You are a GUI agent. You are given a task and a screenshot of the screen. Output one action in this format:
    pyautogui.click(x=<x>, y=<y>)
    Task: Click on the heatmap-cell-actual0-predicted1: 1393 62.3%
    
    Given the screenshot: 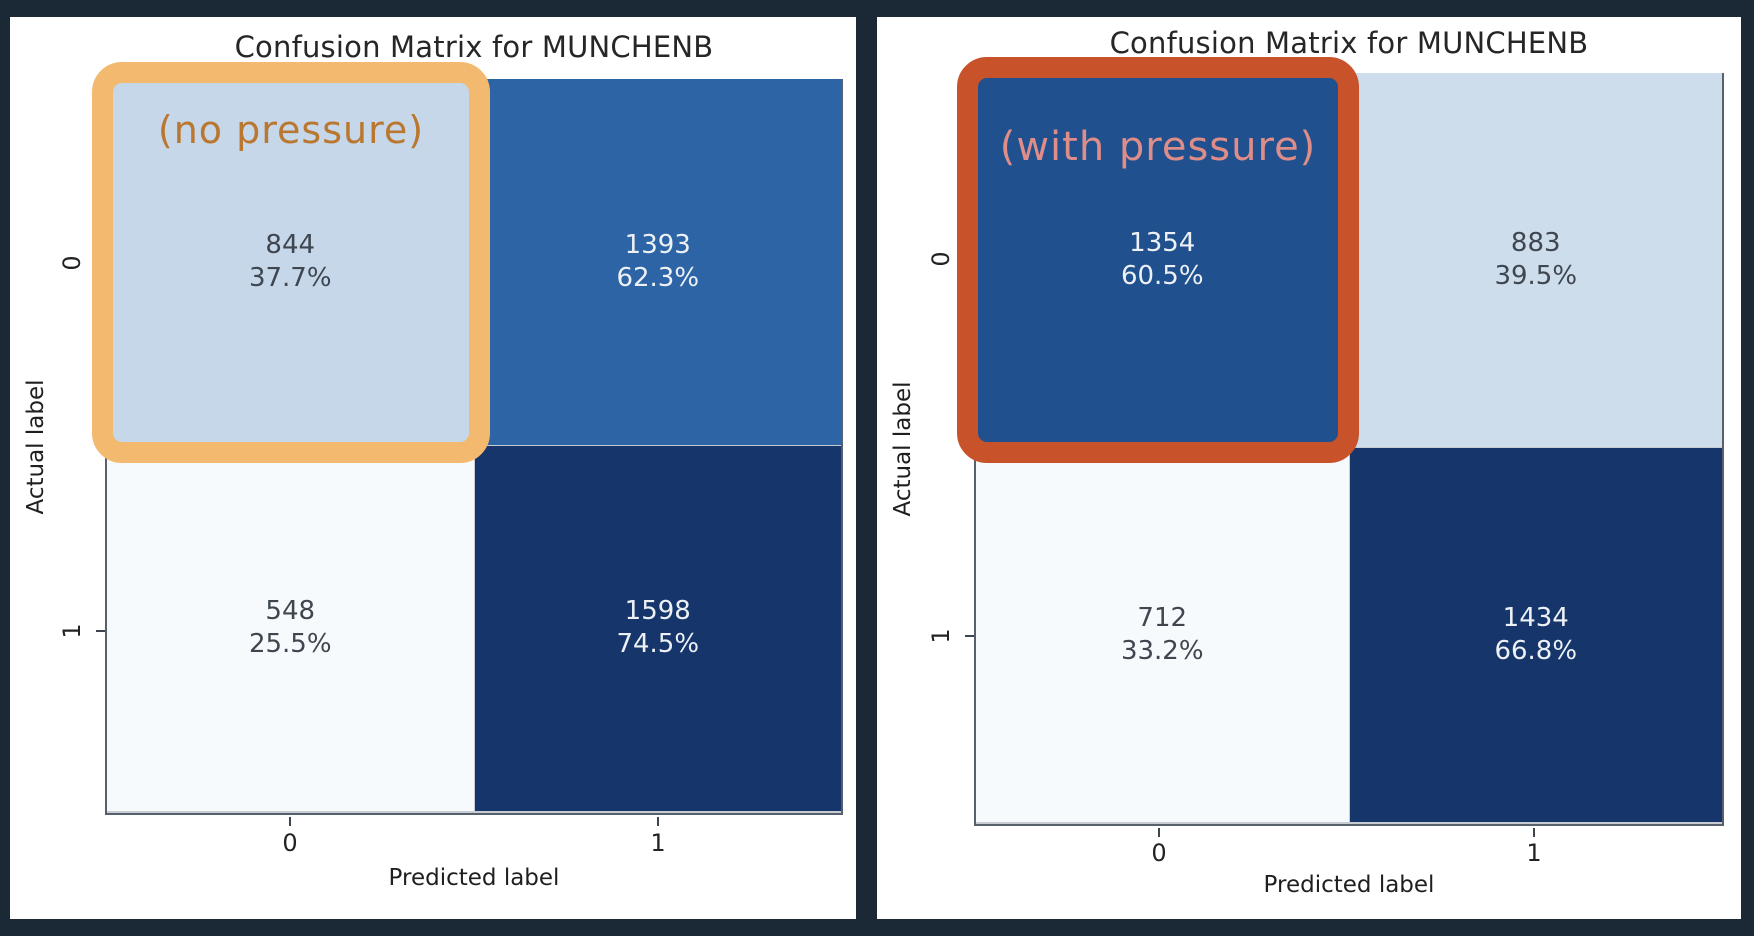 What is the action you would take?
    pyautogui.click(x=657, y=262)
    